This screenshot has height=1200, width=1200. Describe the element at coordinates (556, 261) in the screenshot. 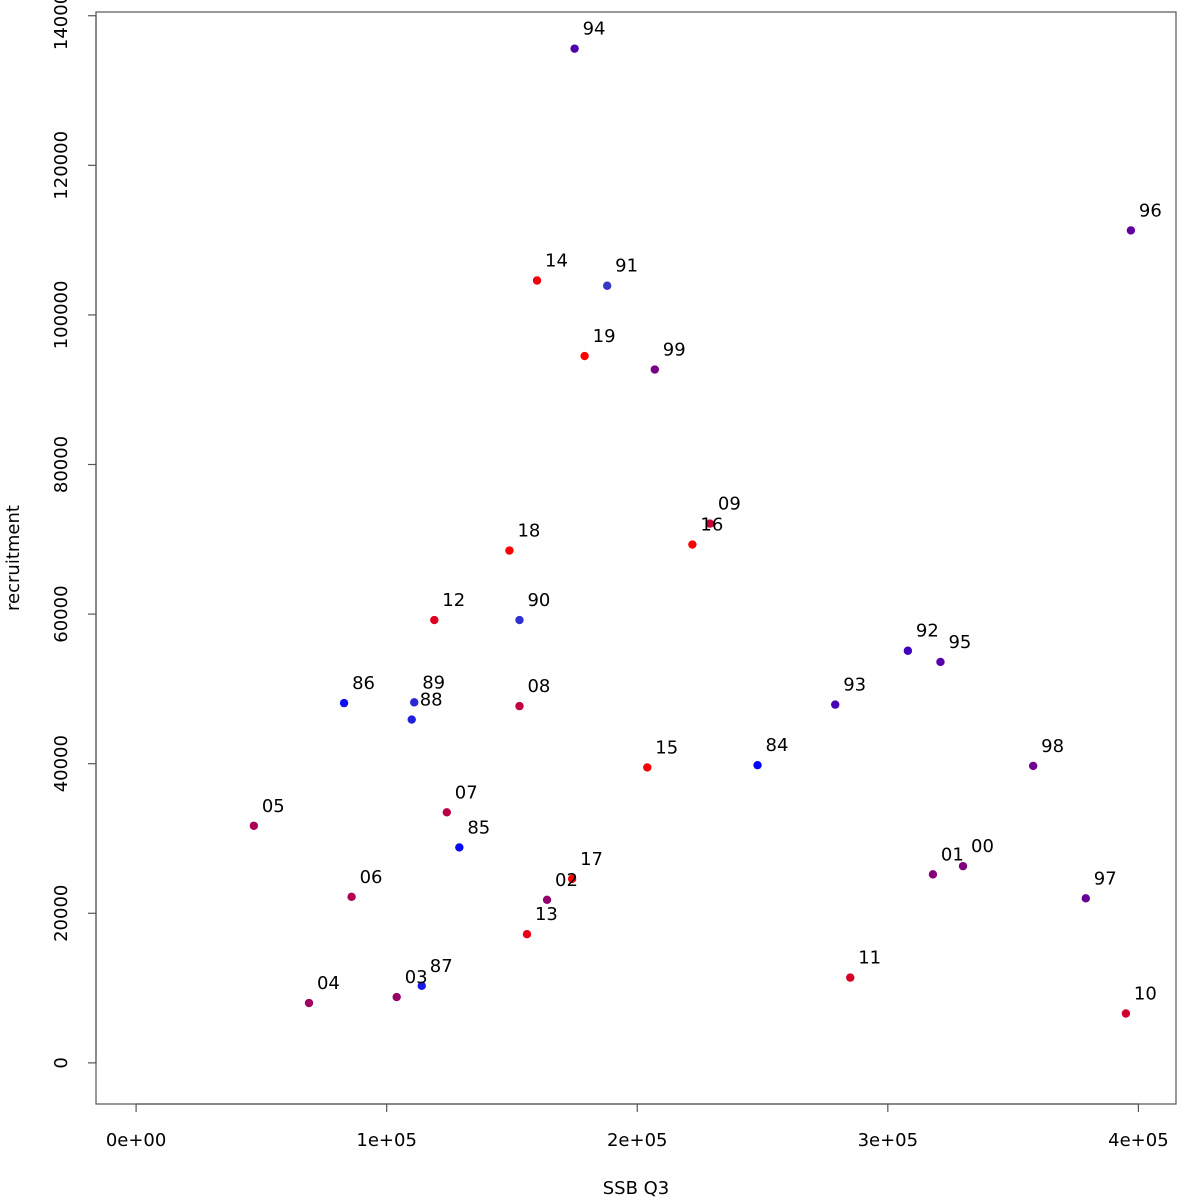

I see `point-label: 14` at that location.